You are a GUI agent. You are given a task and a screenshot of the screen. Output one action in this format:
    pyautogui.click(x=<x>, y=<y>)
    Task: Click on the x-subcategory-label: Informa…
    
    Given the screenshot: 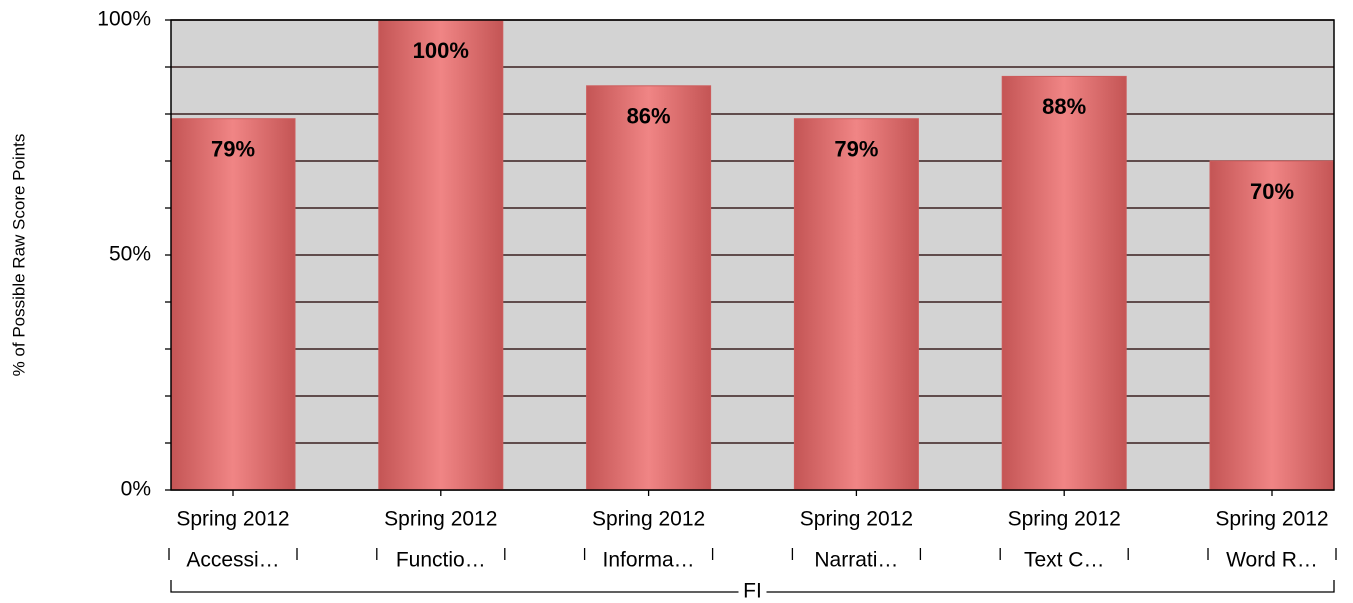 What is the action you would take?
    pyautogui.click(x=648, y=560)
    